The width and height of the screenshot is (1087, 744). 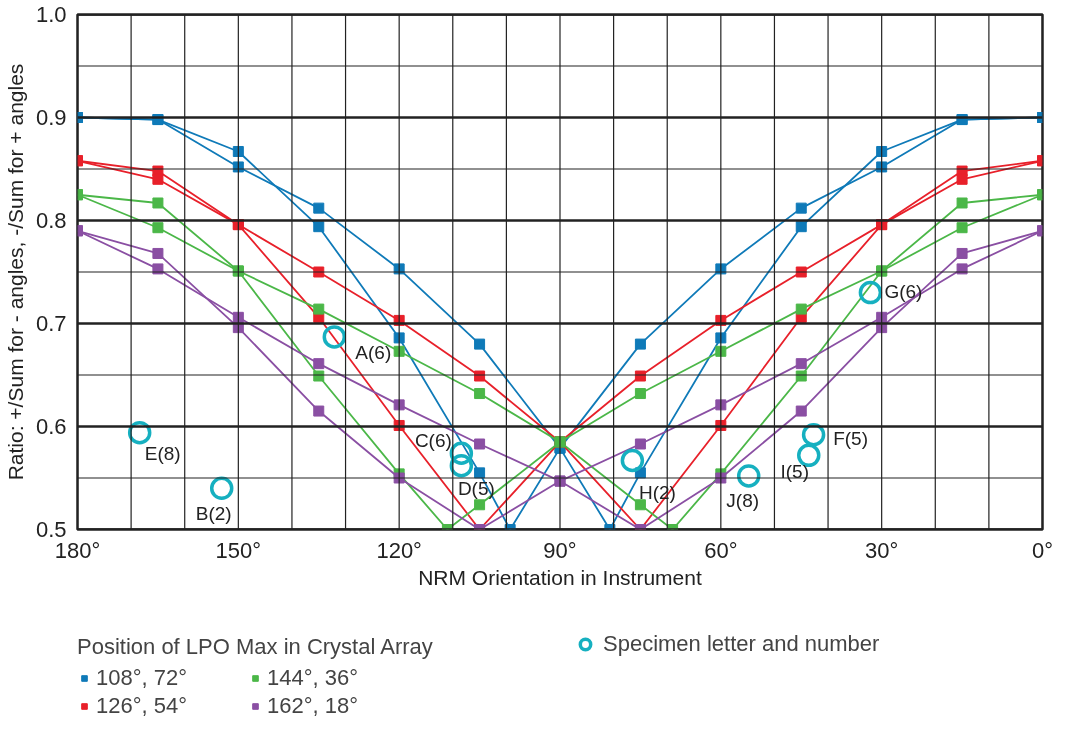 I want to click on data-label: F(5), so click(x=850, y=439).